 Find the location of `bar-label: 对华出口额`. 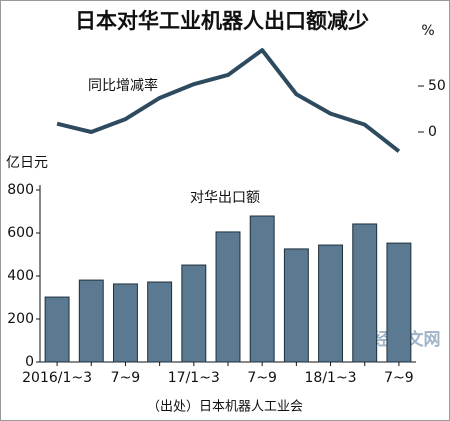

bar-label: 对华出口额 is located at coordinates (225, 198).